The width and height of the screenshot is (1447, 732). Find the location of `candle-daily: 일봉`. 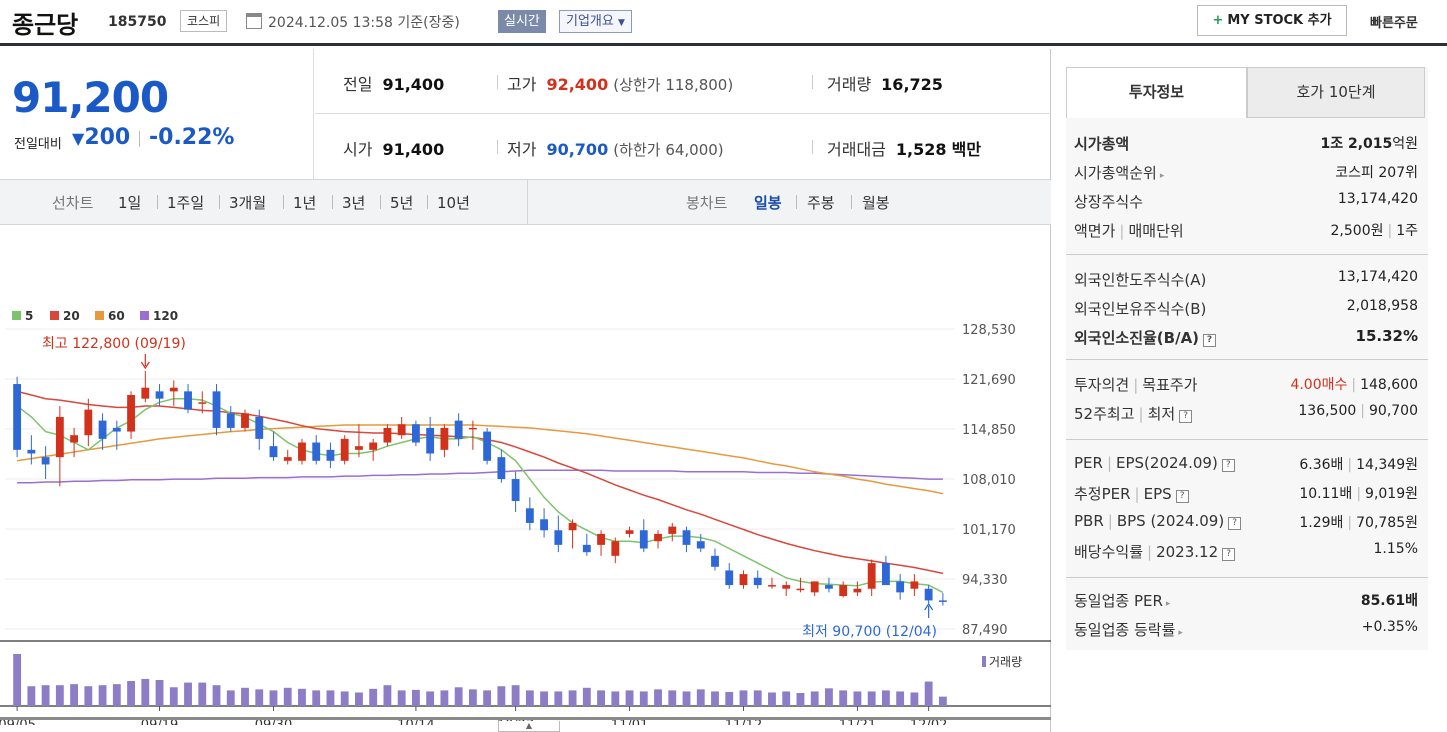

candle-daily: 일봉 is located at coordinates (768, 203).